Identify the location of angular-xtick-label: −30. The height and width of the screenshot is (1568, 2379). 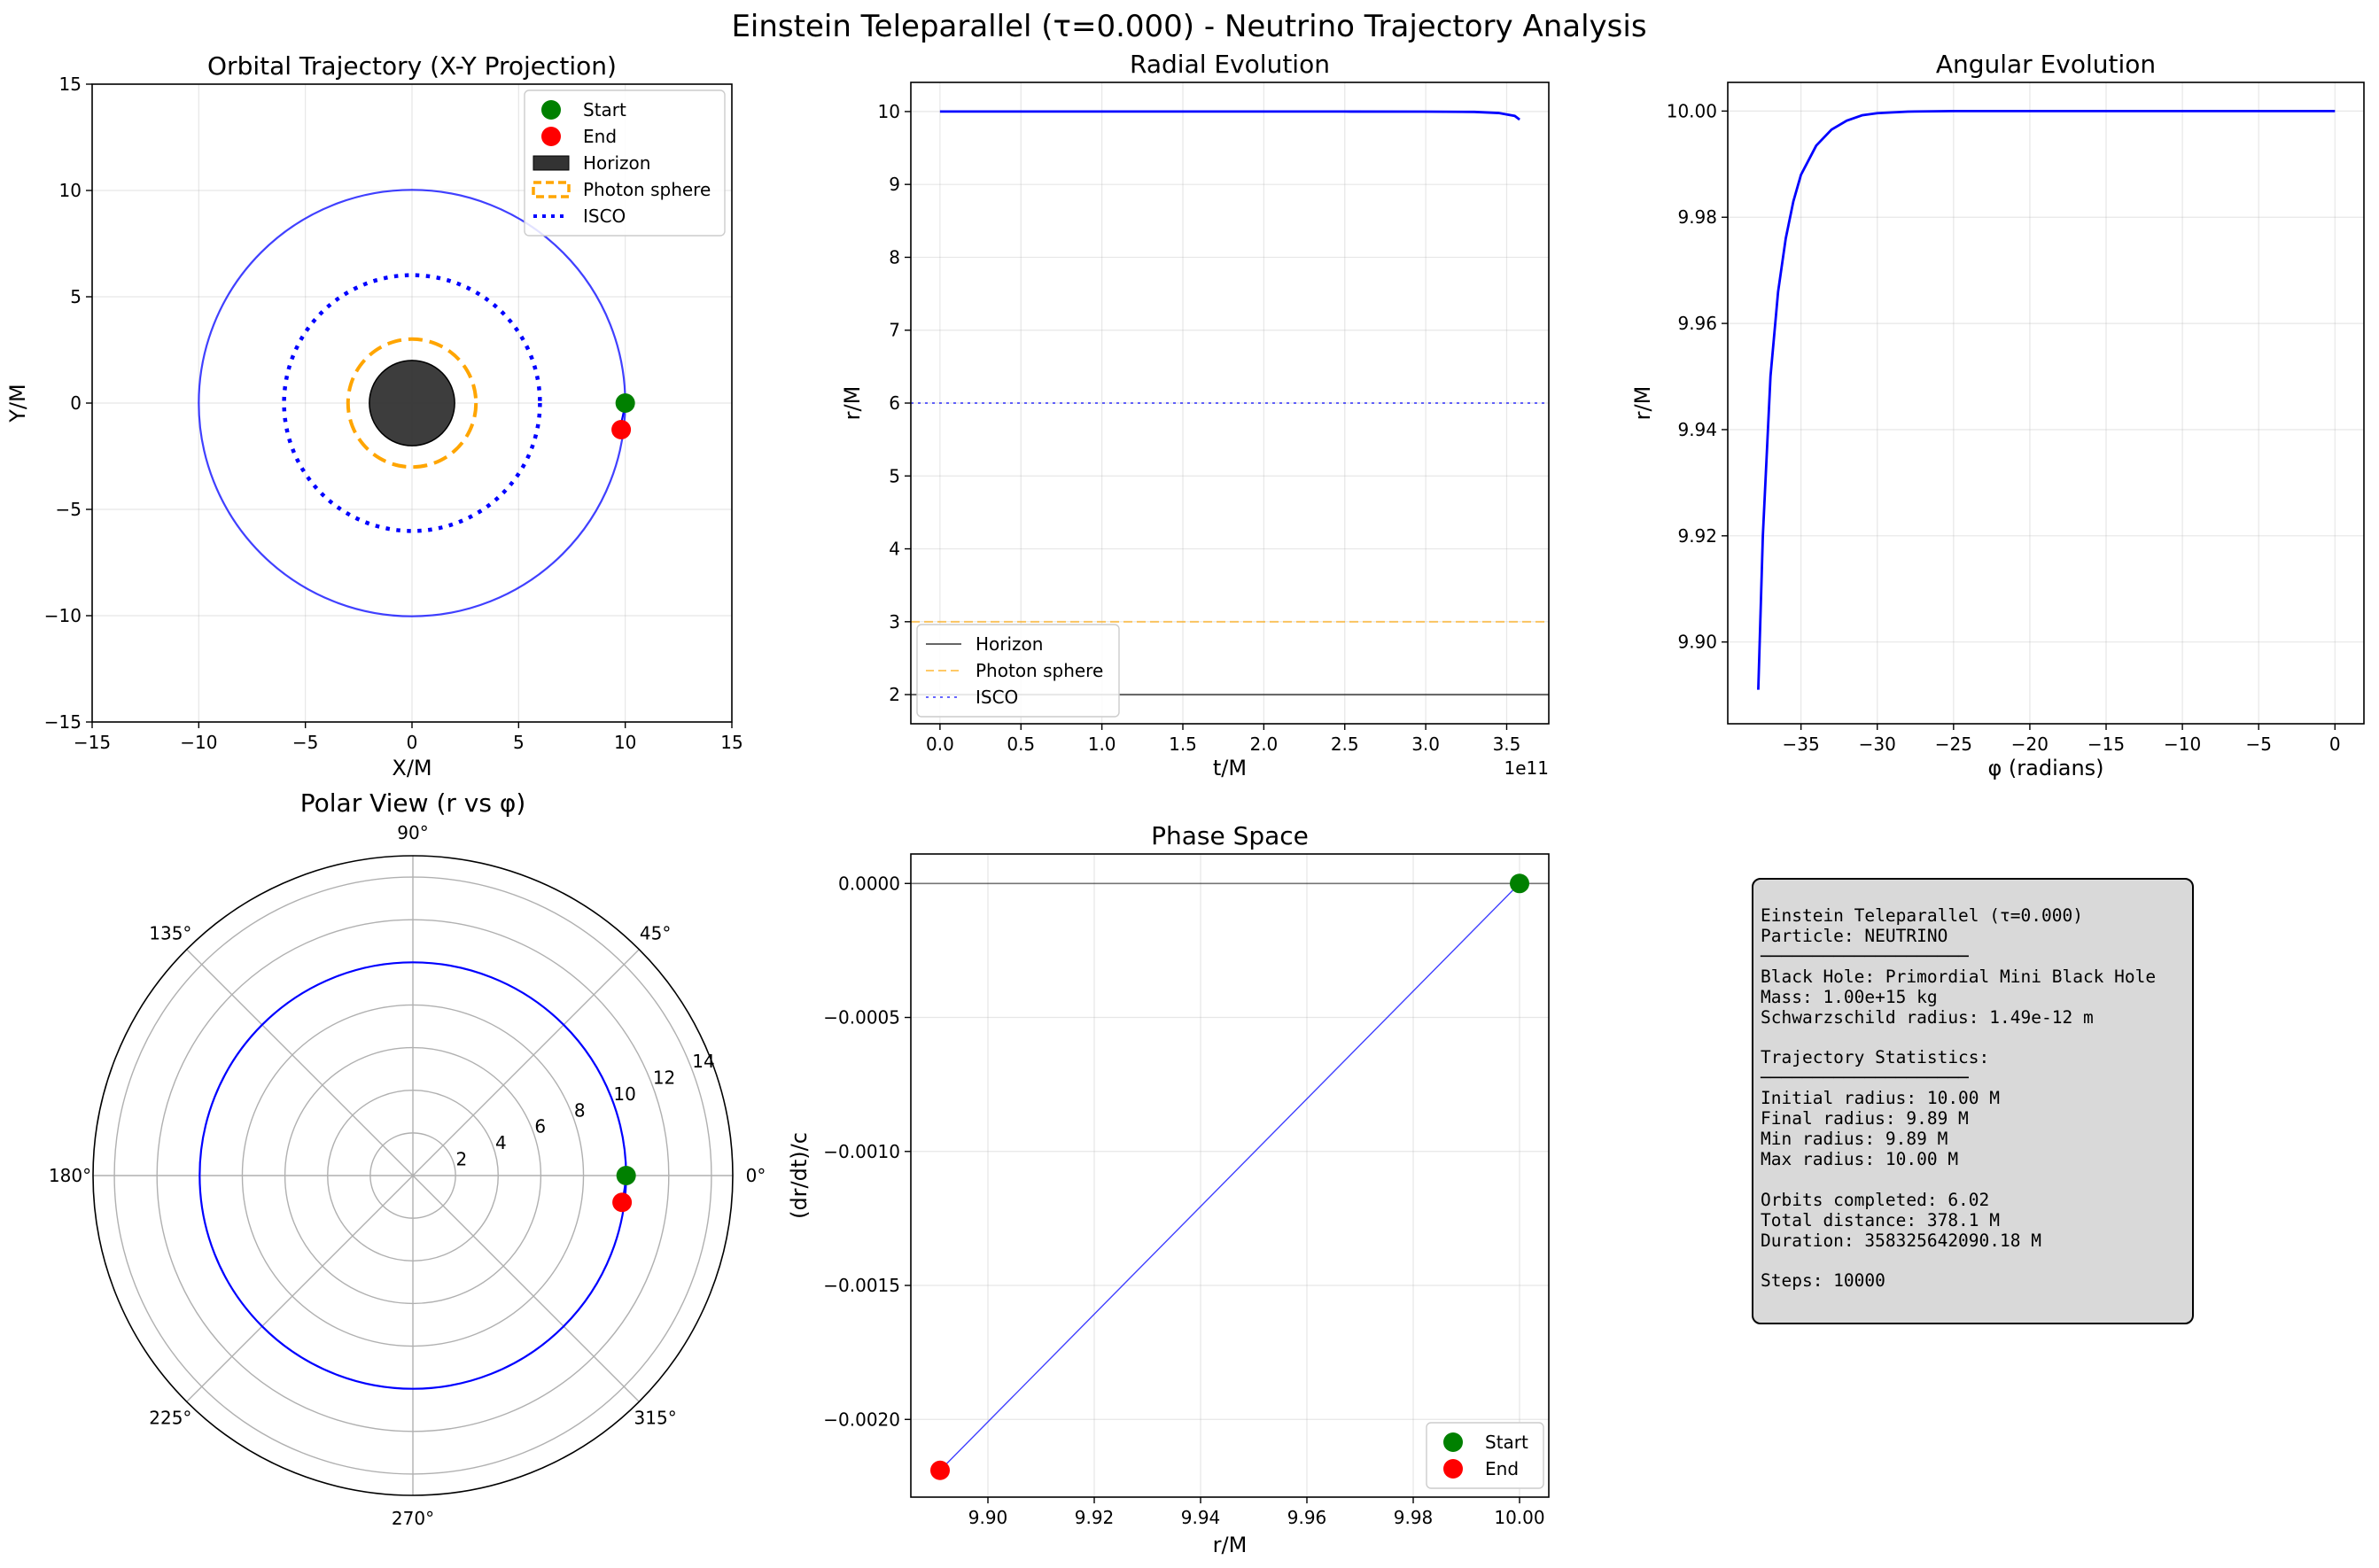
(1878, 744).